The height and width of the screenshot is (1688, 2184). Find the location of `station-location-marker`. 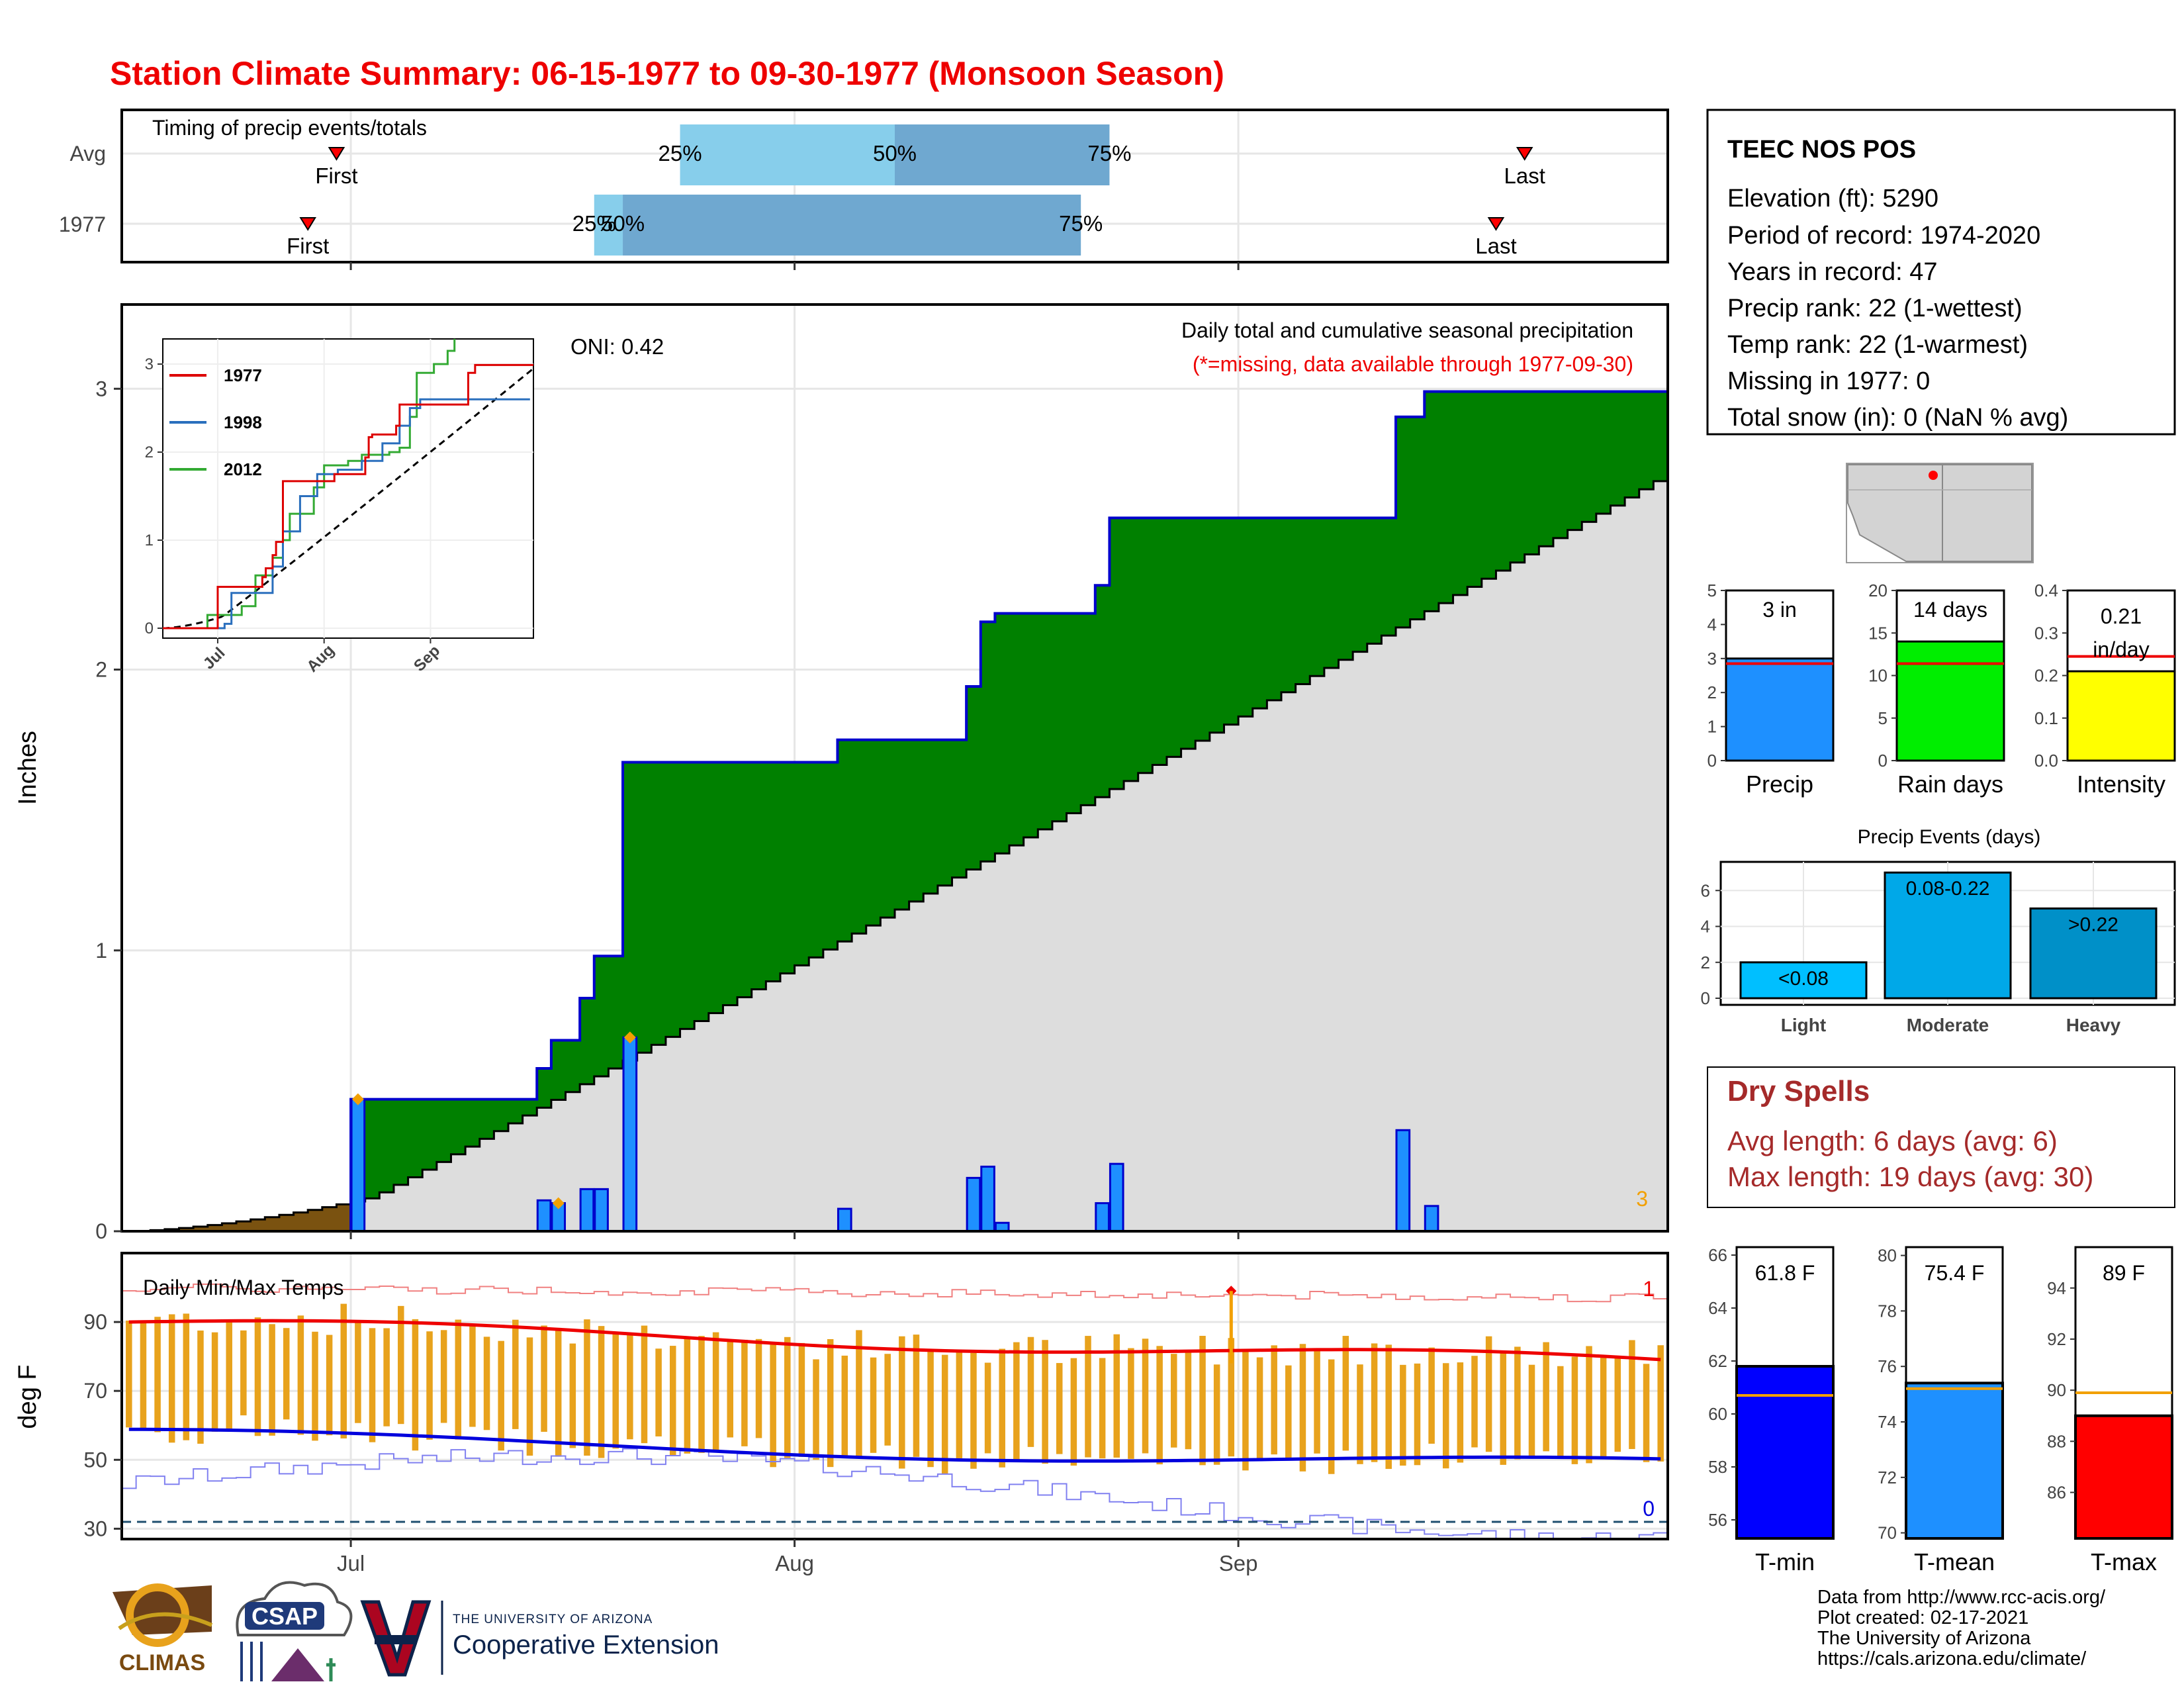

station-location-marker is located at coordinates (1934, 475).